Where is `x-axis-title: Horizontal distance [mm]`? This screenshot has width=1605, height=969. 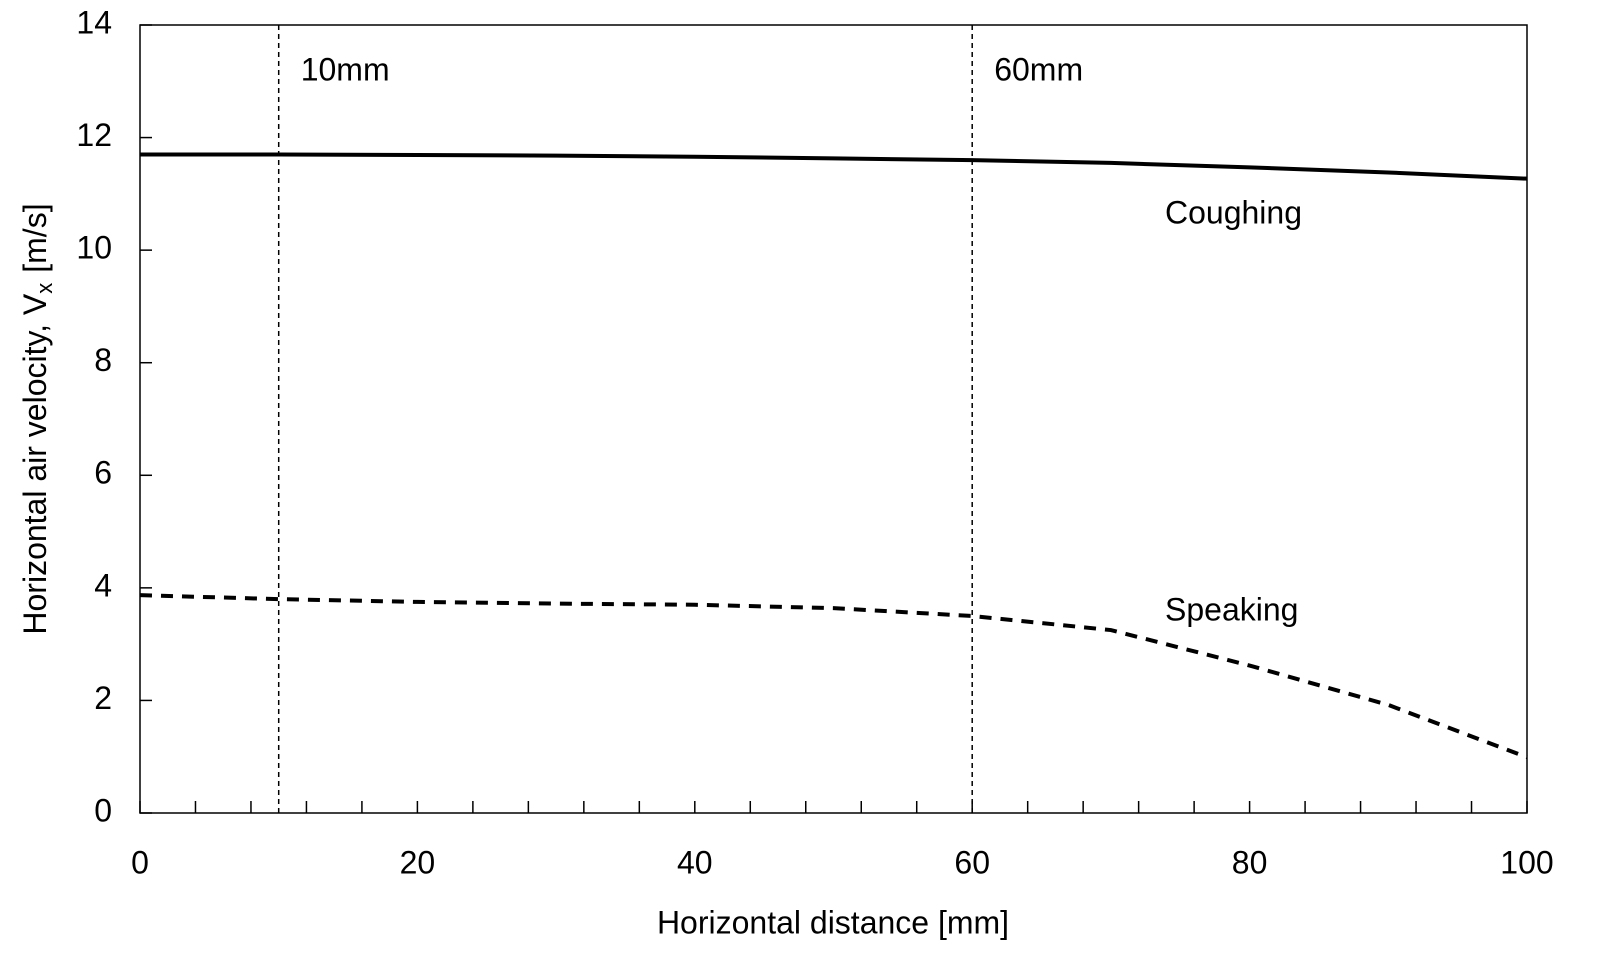
x-axis-title: Horizontal distance [mm] is located at coordinates (833, 922).